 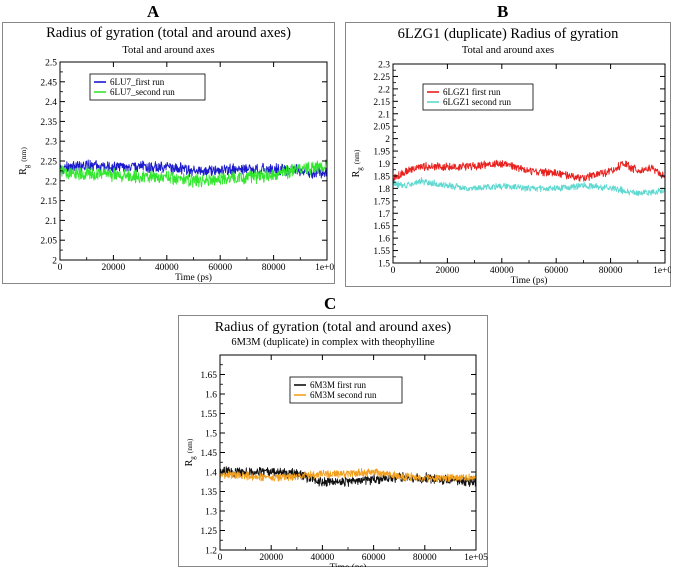 I want to click on y-tick-label: 1.3, so click(x=211, y=513).